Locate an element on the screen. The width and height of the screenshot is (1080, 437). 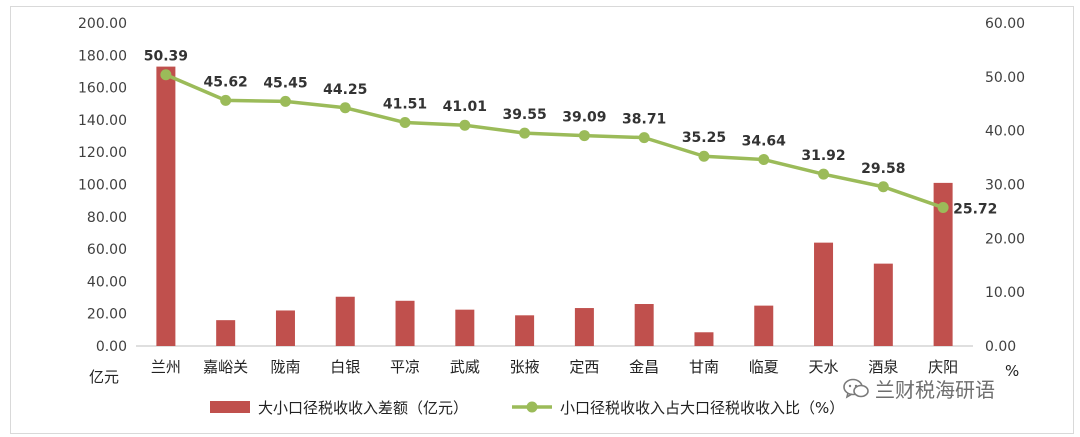
y-left-tick-label: 200.00 is located at coordinates (102, 24).